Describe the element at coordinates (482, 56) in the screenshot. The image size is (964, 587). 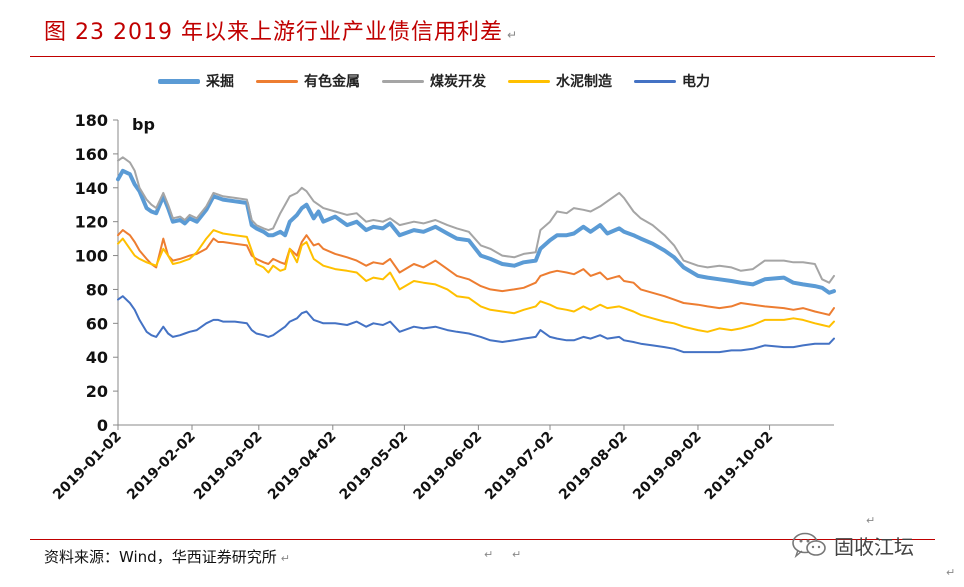
I see `top-rule` at that location.